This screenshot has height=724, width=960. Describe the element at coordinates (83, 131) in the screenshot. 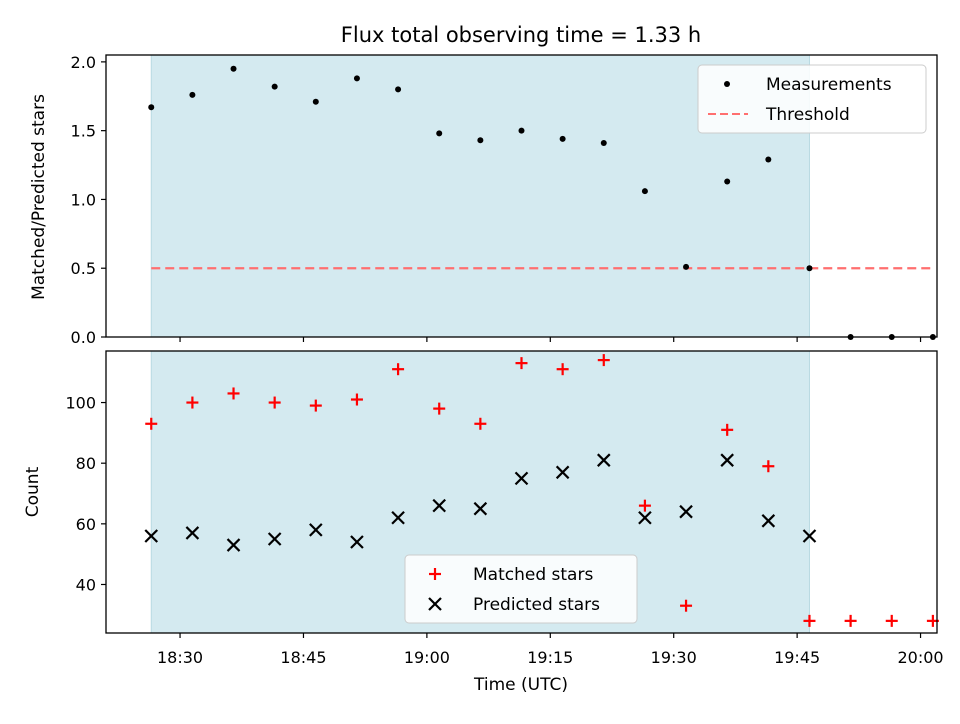

I see `y-tick-label: 1.5` at that location.